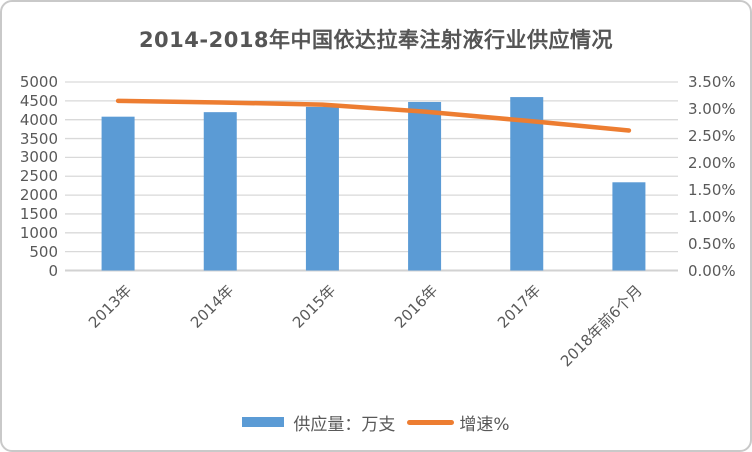  What do you see at coordinates (712, 216) in the screenshot?
I see `right-axis-tick: 1.00%` at bounding box center [712, 216].